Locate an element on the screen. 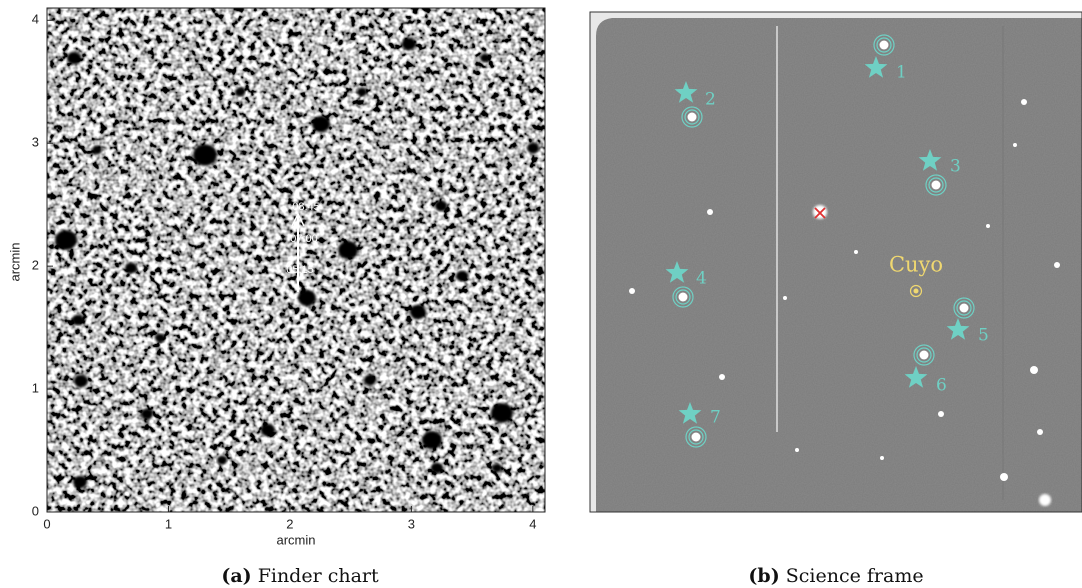  star-label: 3 is located at coordinates (955, 167).